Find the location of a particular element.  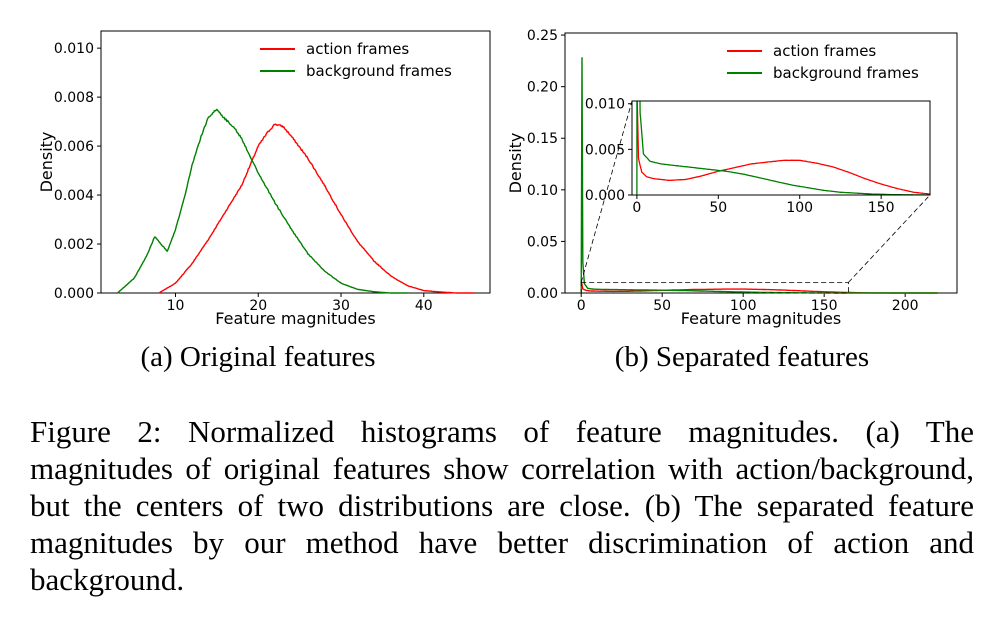

subcaption-b: (b) Separated features is located at coordinates (742, 357).